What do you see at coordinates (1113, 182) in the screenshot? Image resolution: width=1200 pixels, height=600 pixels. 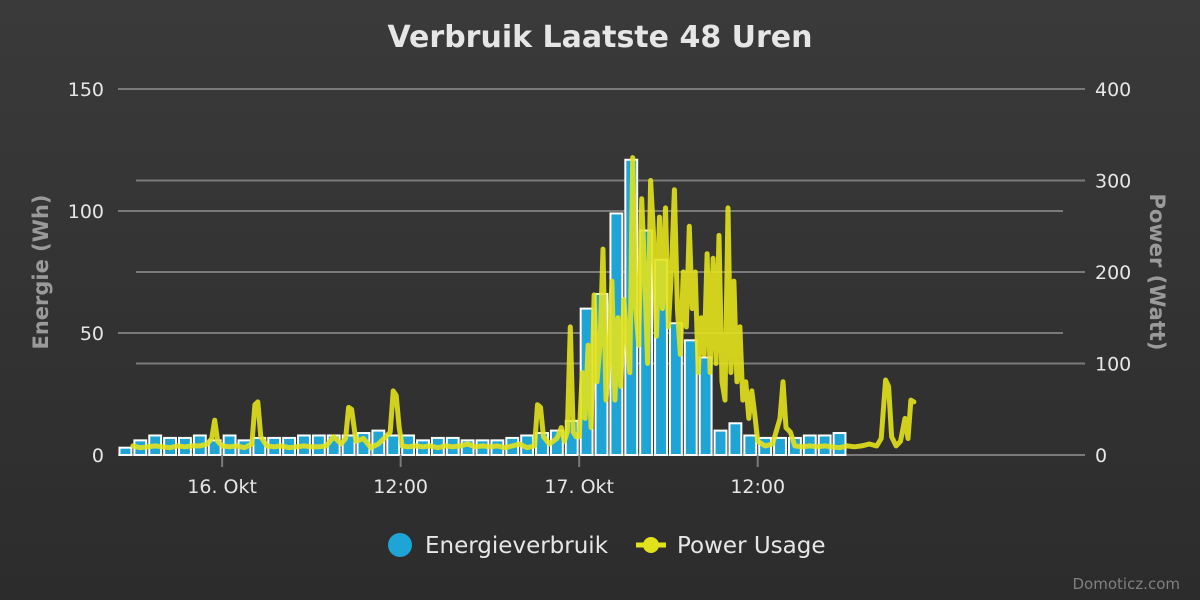 I see `right-tick-label: 300` at bounding box center [1113, 182].